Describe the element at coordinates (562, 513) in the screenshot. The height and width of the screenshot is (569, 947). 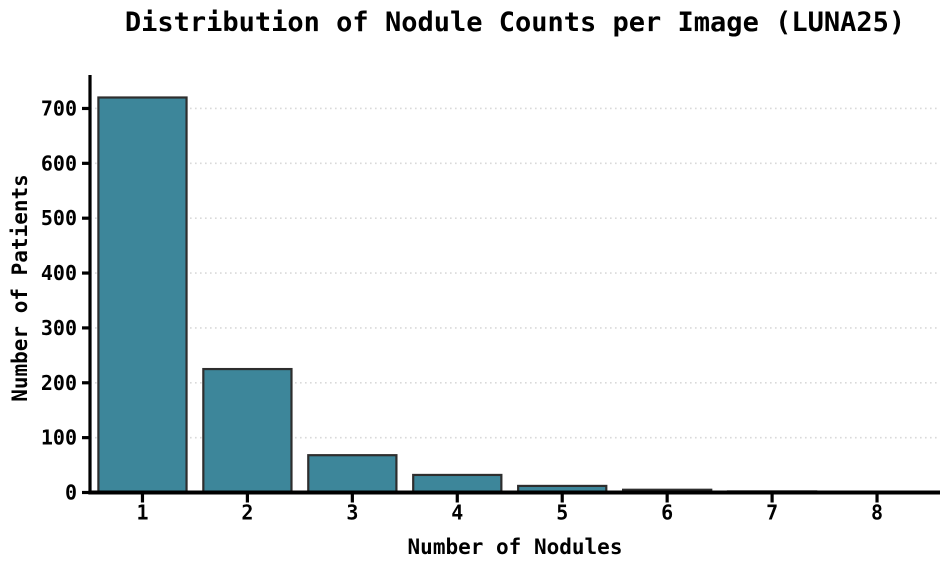
I see `x-tick-label: 5` at that location.